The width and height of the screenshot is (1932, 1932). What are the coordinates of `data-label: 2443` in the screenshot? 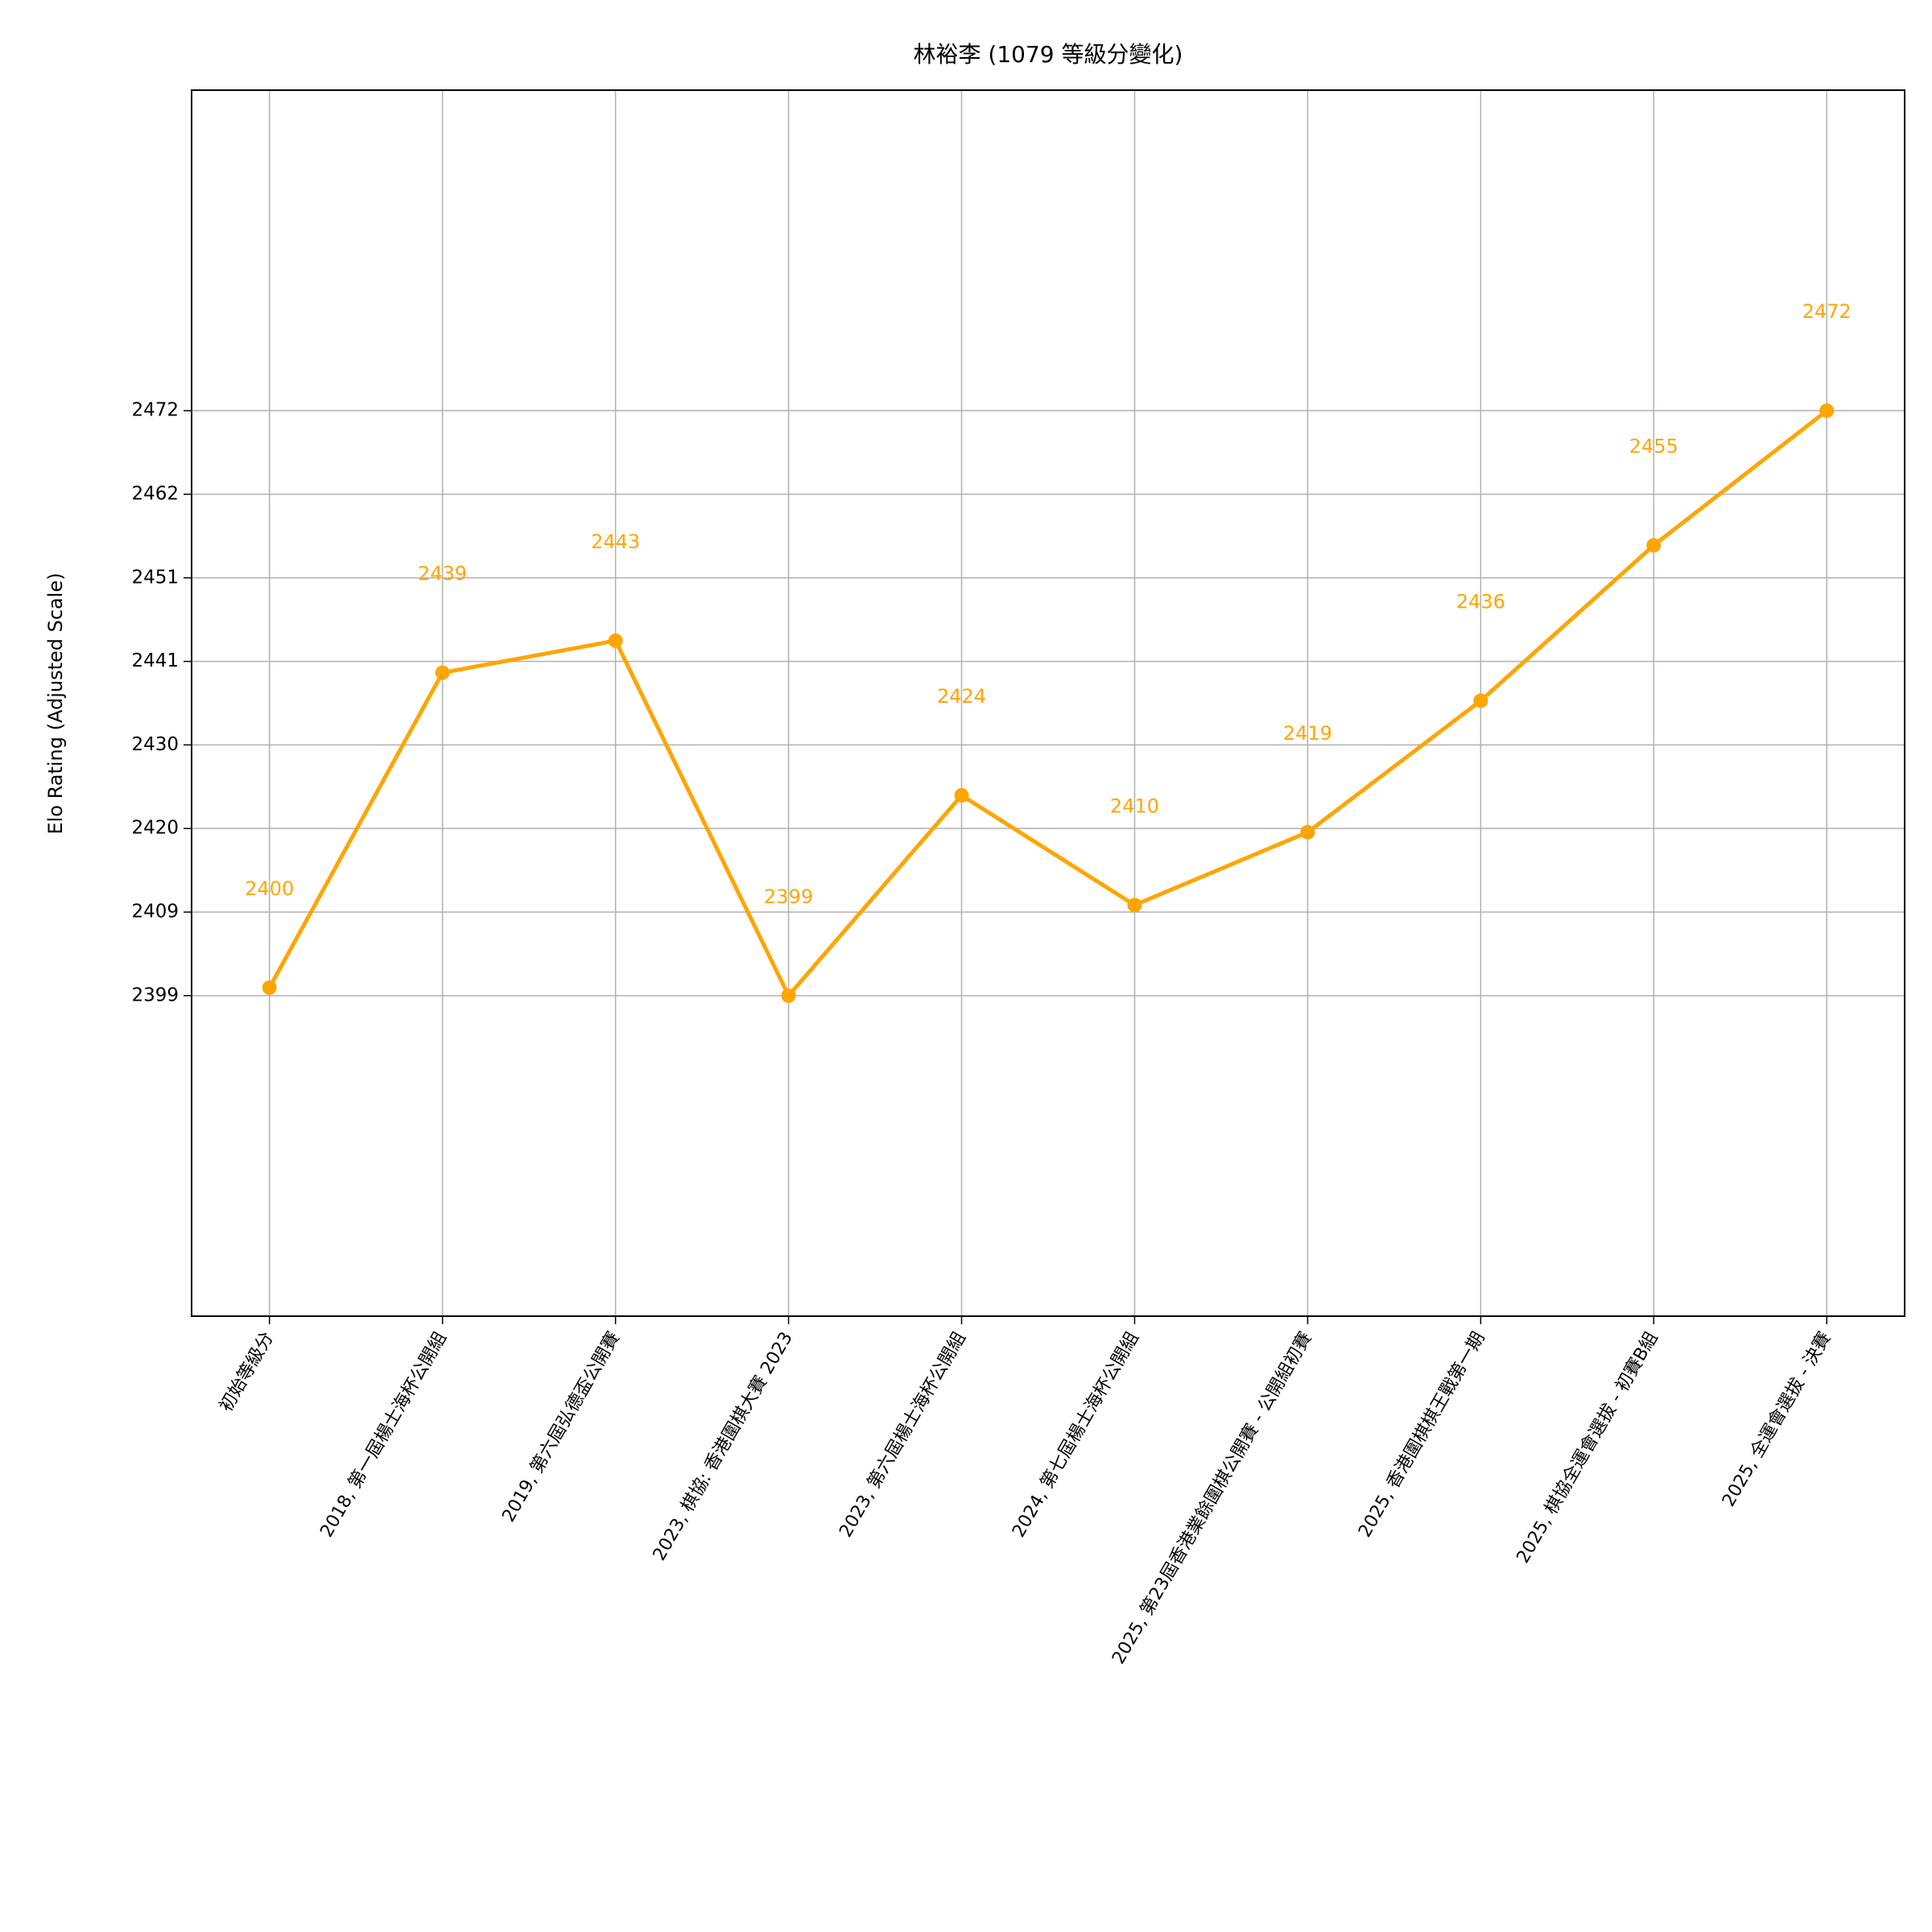 It's located at (615, 541).